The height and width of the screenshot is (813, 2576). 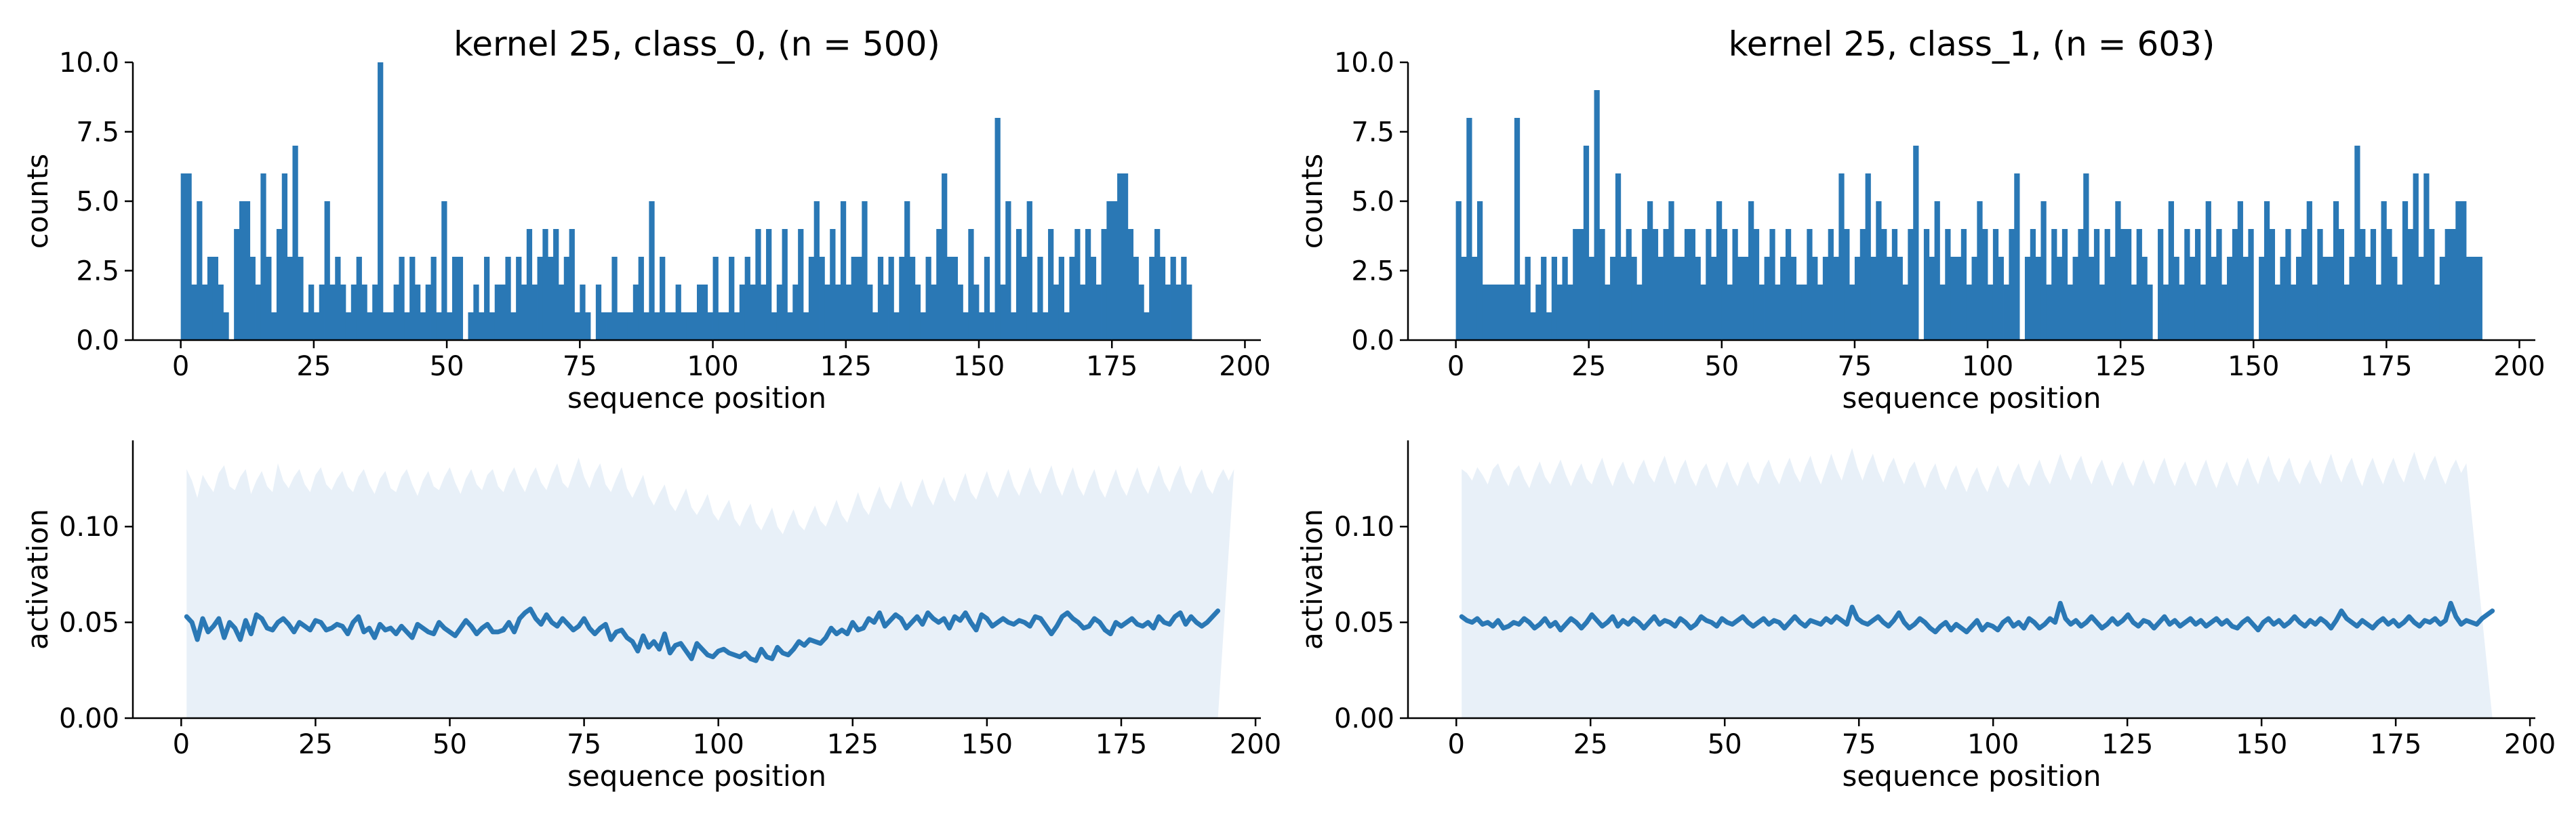 I want to click on x-tick-label: 50, so click(x=447, y=366).